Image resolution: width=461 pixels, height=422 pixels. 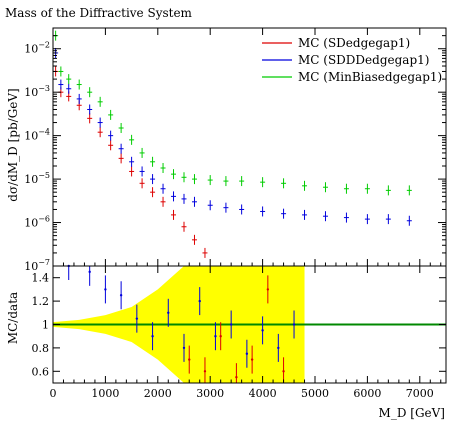 What do you see at coordinates (13, 318) in the screenshot?
I see `ratio-y-axis-label: MC/data` at bounding box center [13, 318].